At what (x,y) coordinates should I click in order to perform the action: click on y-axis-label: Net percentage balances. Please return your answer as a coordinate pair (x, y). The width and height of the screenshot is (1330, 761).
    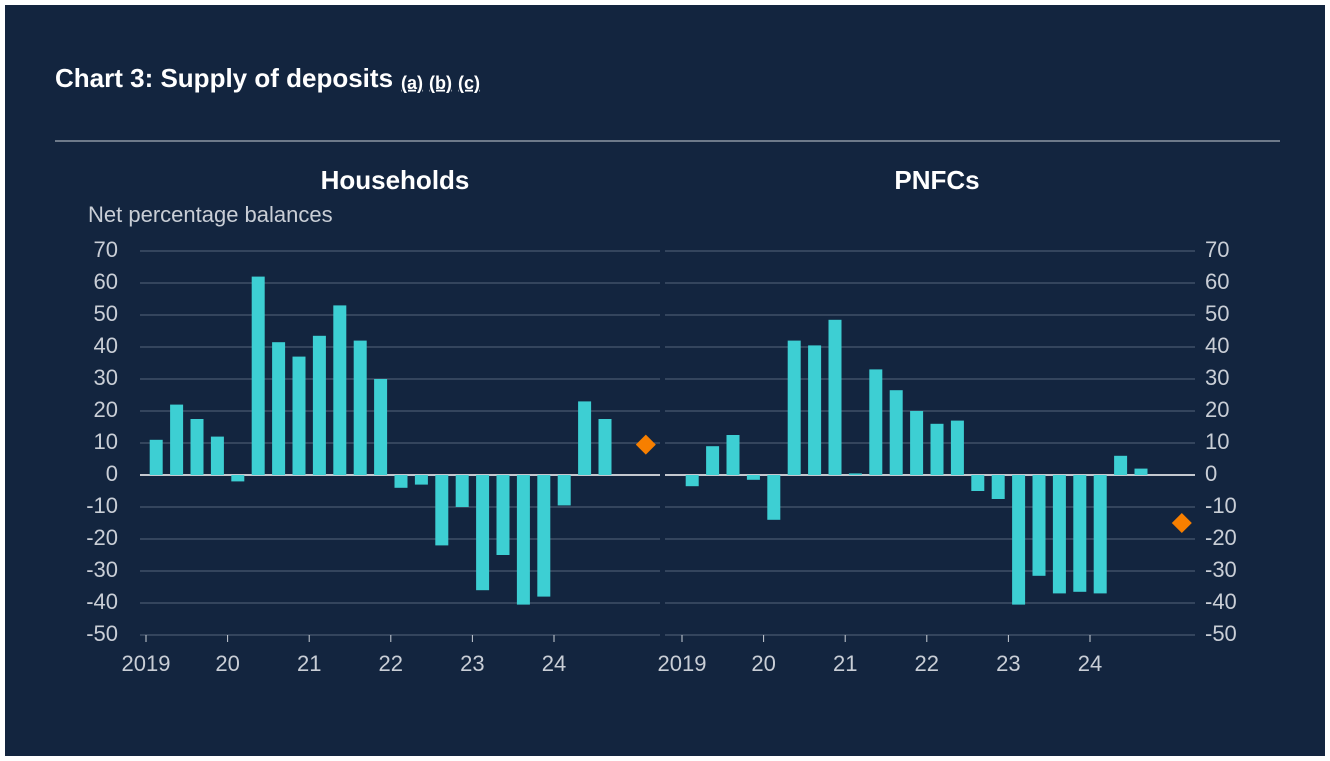
    Looking at the image, I should click on (210, 214).